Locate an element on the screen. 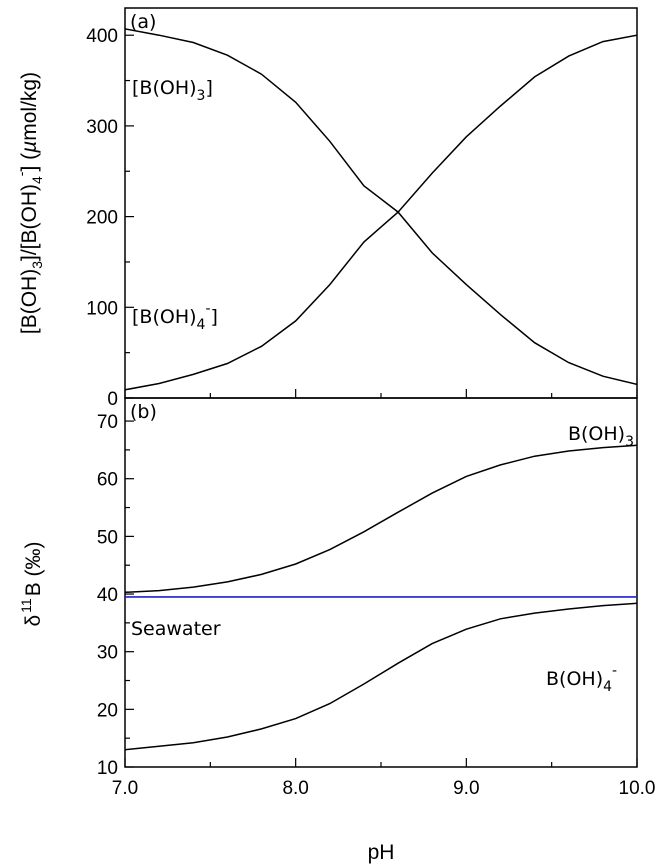 The height and width of the screenshot is (867, 667). x-axis-label: pH is located at coordinates (381, 852).